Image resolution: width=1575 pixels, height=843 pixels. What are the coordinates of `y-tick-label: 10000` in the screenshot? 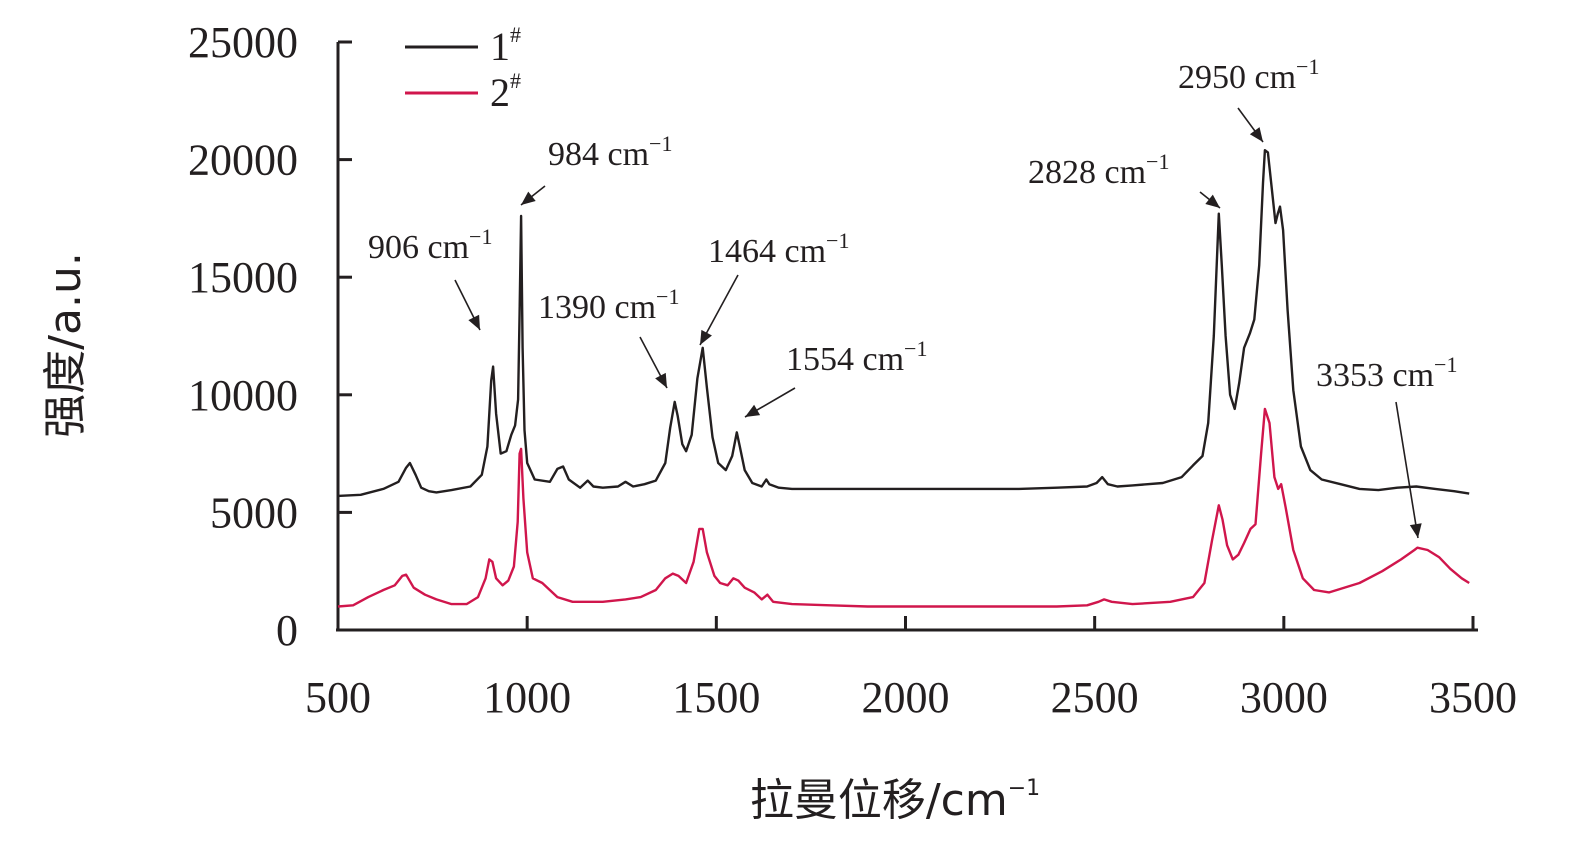 It's located at (243, 395).